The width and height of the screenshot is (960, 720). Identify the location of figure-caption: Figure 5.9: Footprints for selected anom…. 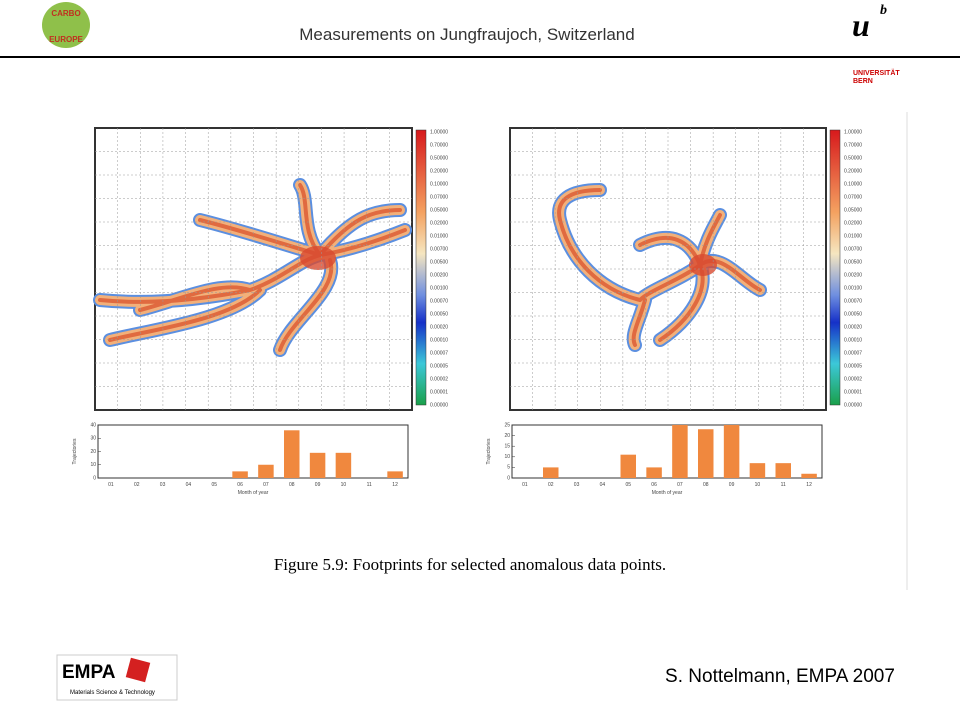
(470, 564).